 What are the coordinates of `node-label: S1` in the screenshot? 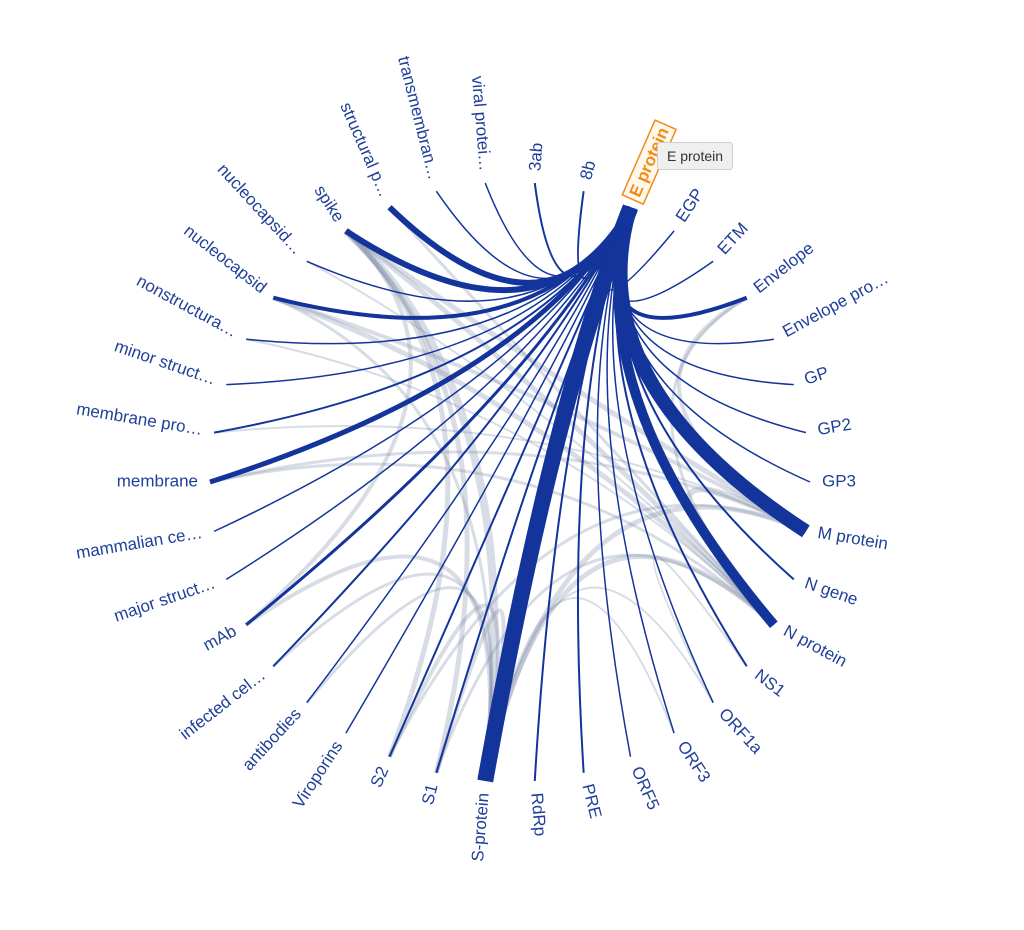 It's located at (430, 794).